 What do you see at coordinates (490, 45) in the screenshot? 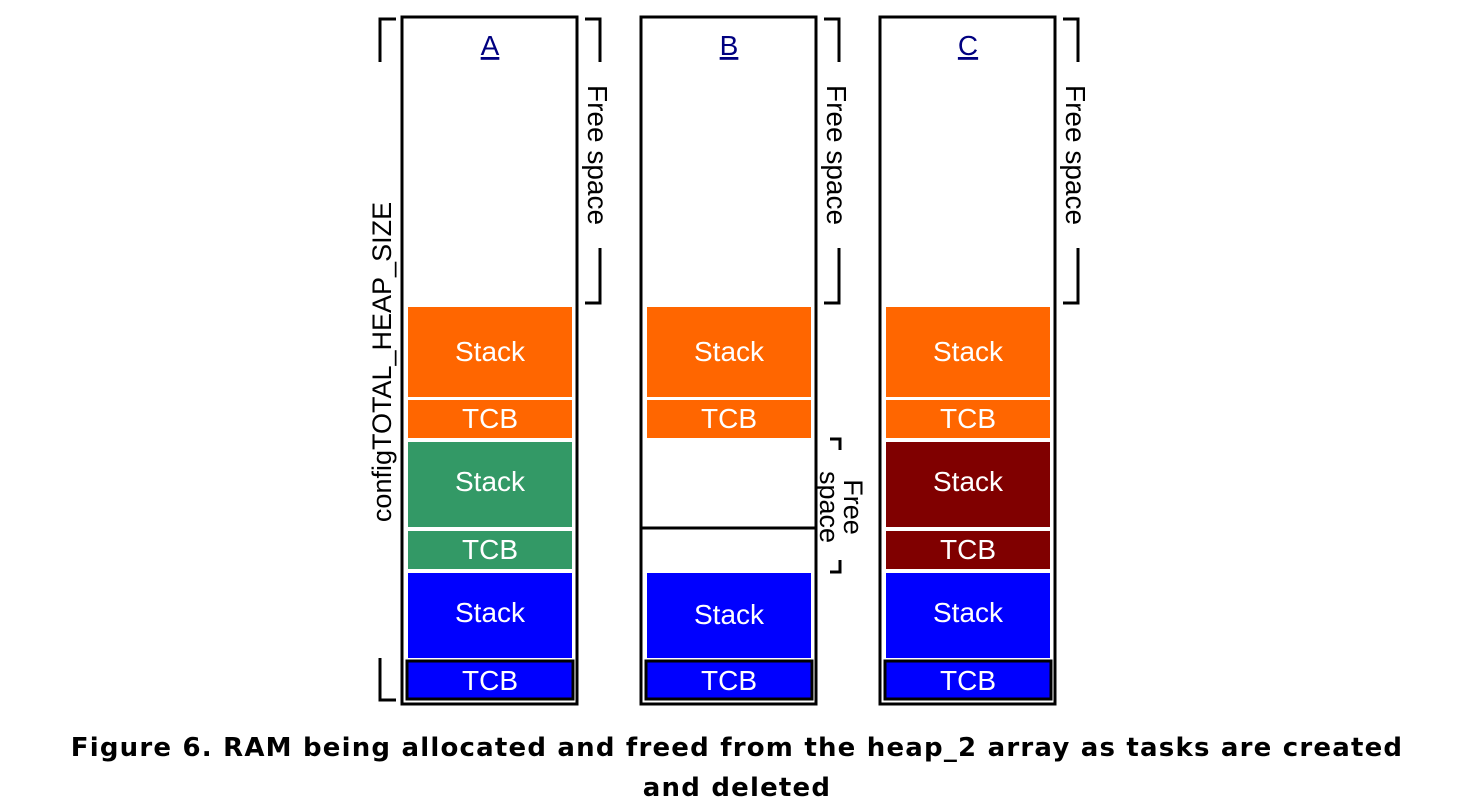
I see `column-label-a: A` at bounding box center [490, 45].